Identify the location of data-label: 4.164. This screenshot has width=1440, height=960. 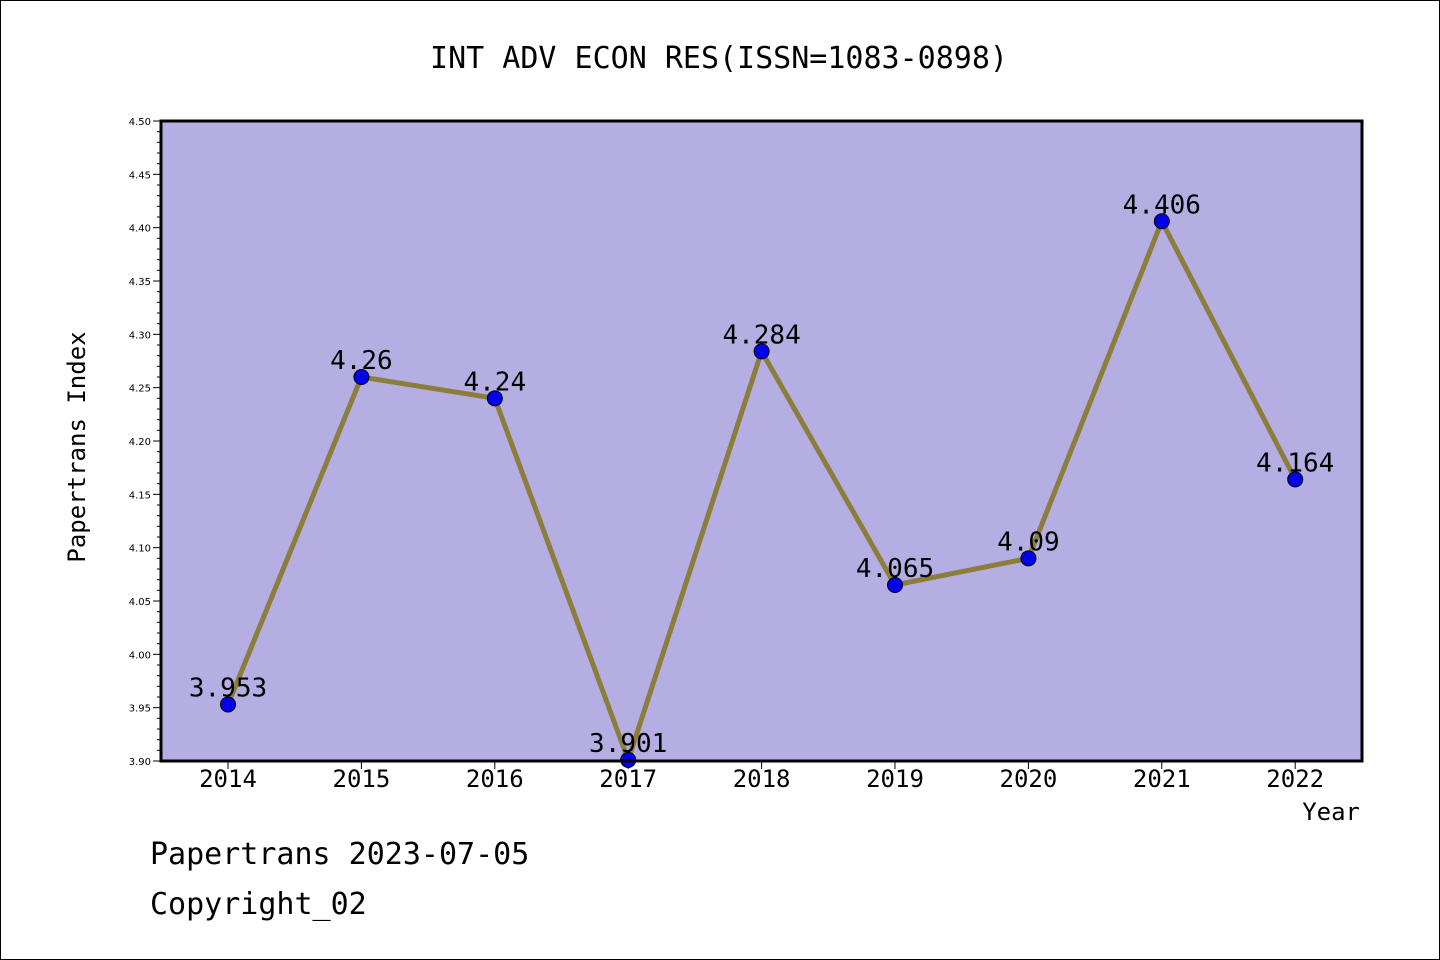
(1295, 463).